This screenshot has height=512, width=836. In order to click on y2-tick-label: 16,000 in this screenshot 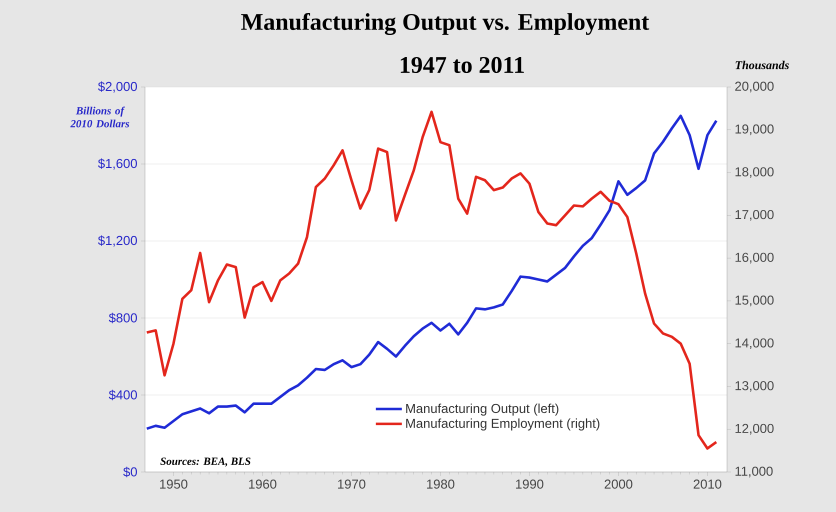, I will do `click(755, 258)`.